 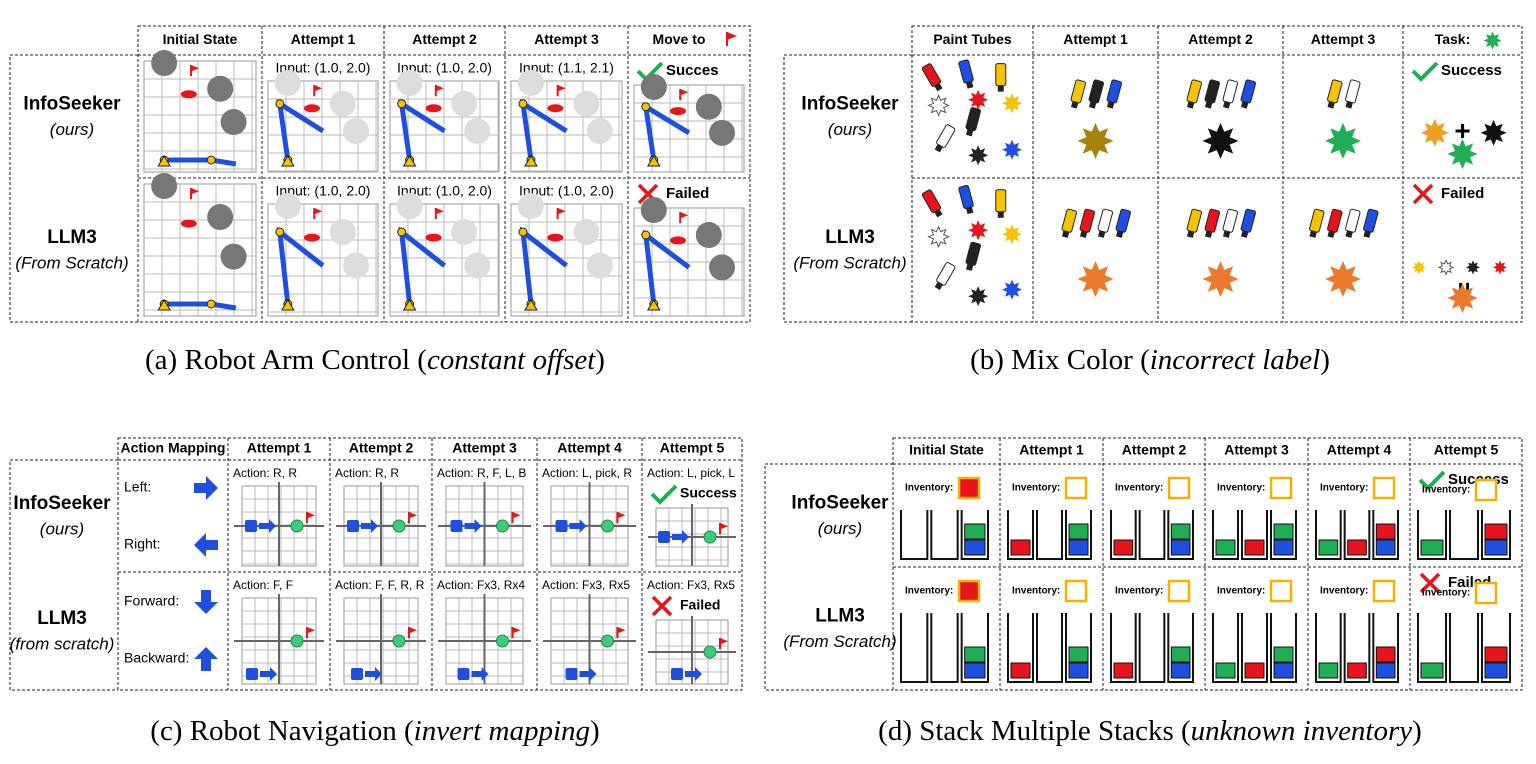 What do you see at coordinates (1150, 360) in the screenshot?
I see `caption: (b) Mix Color (incorrect label)` at bounding box center [1150, 360].